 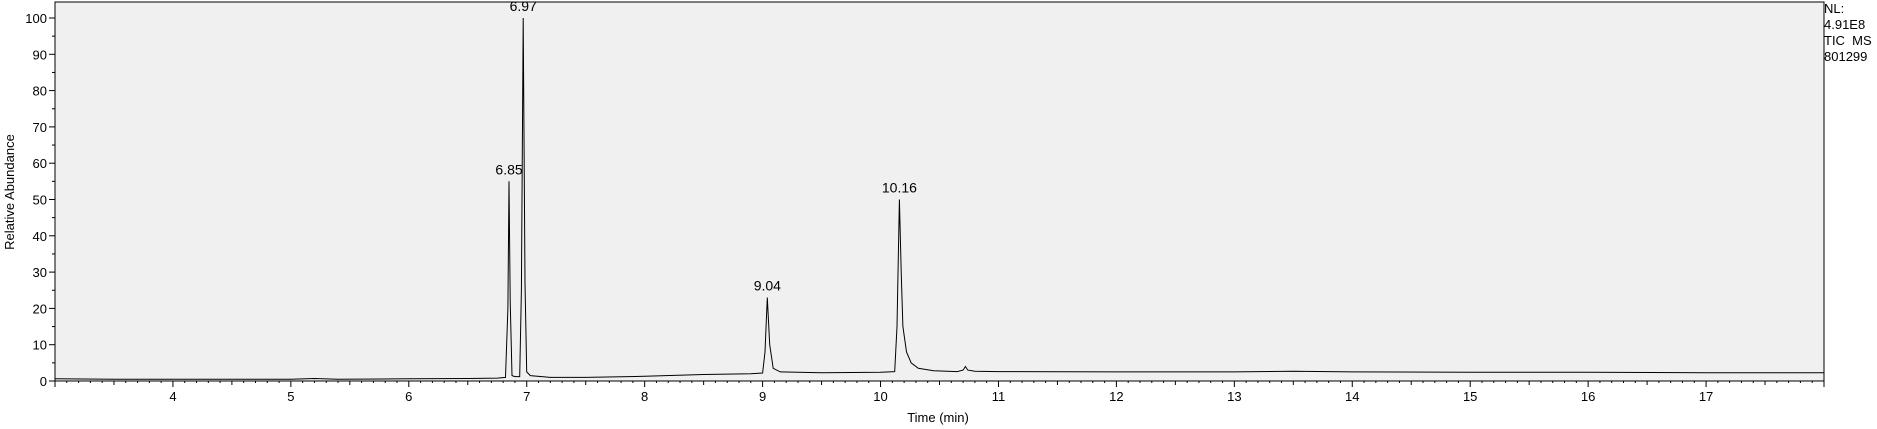 I want to click on x-tick-label: 7, so click(x=526, y=396).